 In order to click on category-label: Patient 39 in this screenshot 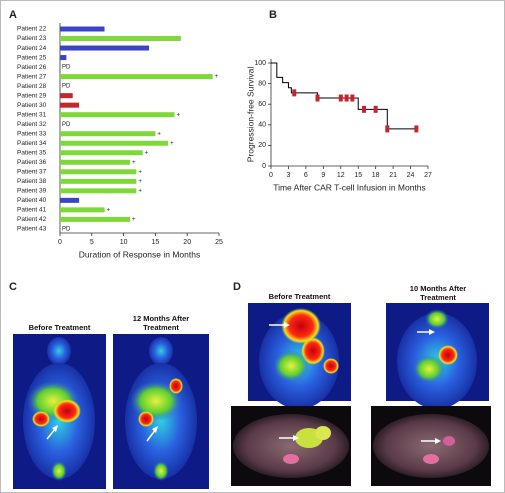, I will do `click(32, 191)`.